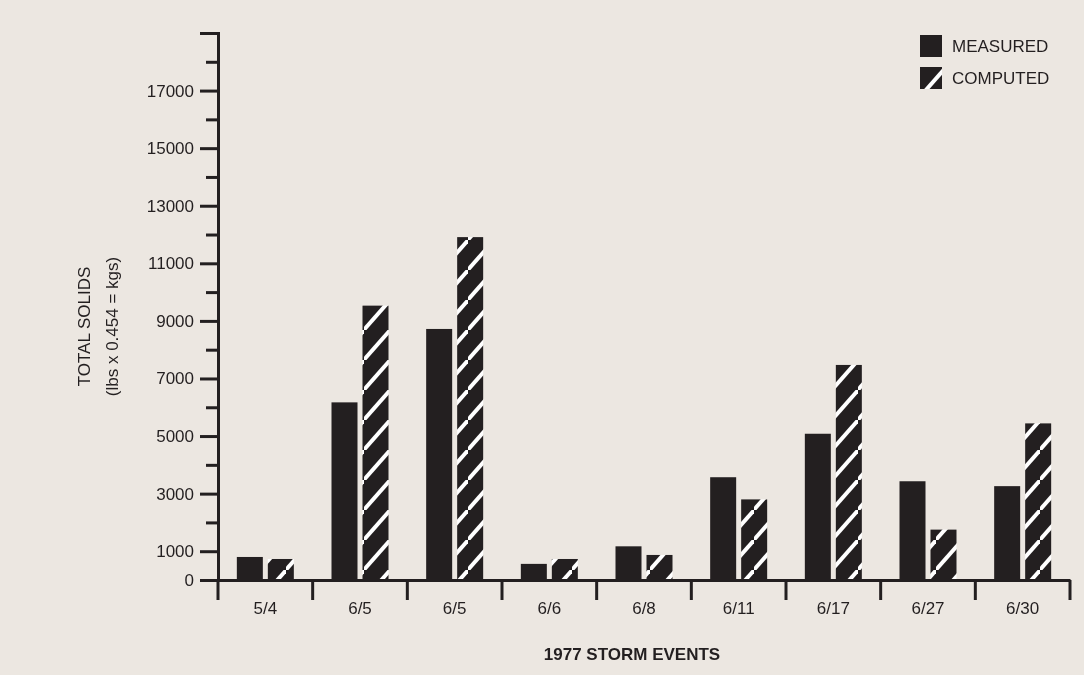 The width and height of the screenshot is (1084, 675). What do you see at coordinates (833, 609) in the screenshot?
I see `x-tick-label: 6/17` at bounding box center [833, 609].